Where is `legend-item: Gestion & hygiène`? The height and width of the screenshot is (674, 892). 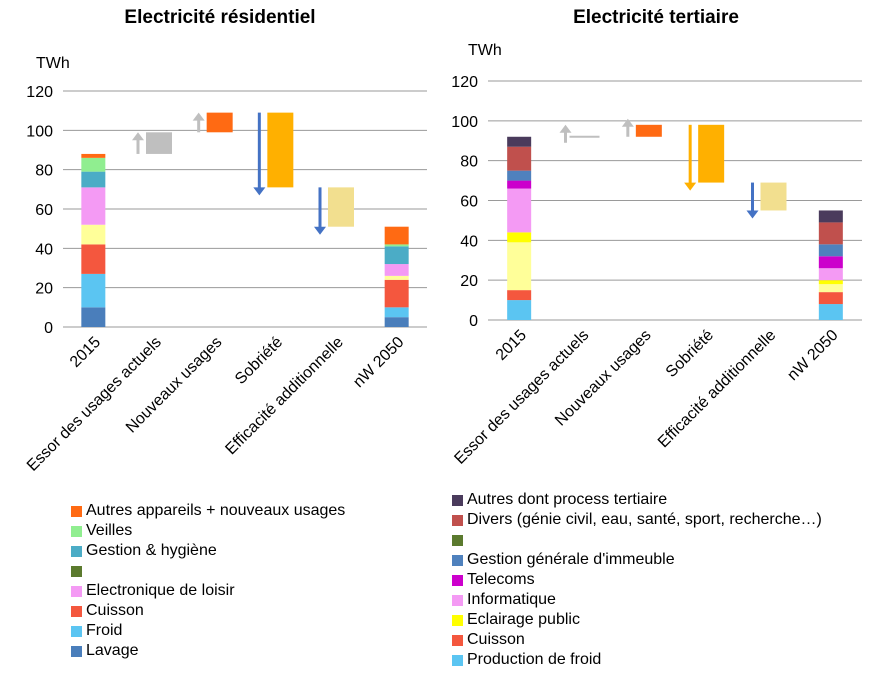
legend-item: Gestion & hygiène is located at coordinates (208, 551).